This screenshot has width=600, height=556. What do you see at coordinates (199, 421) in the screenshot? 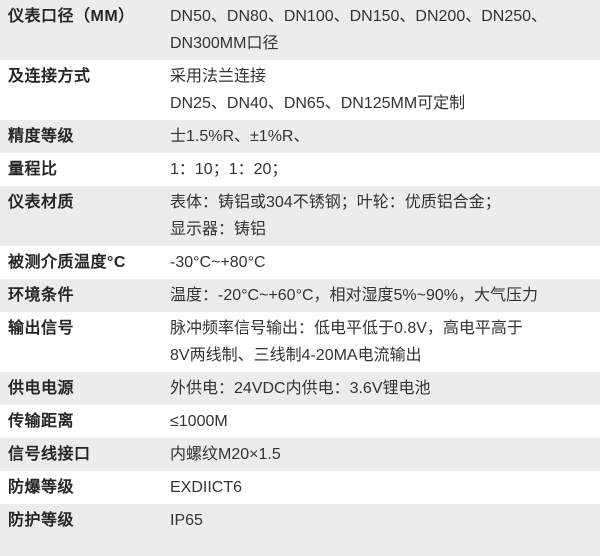
I see `spec-value-line: ≤1000M` at bounding box center [199, 421].